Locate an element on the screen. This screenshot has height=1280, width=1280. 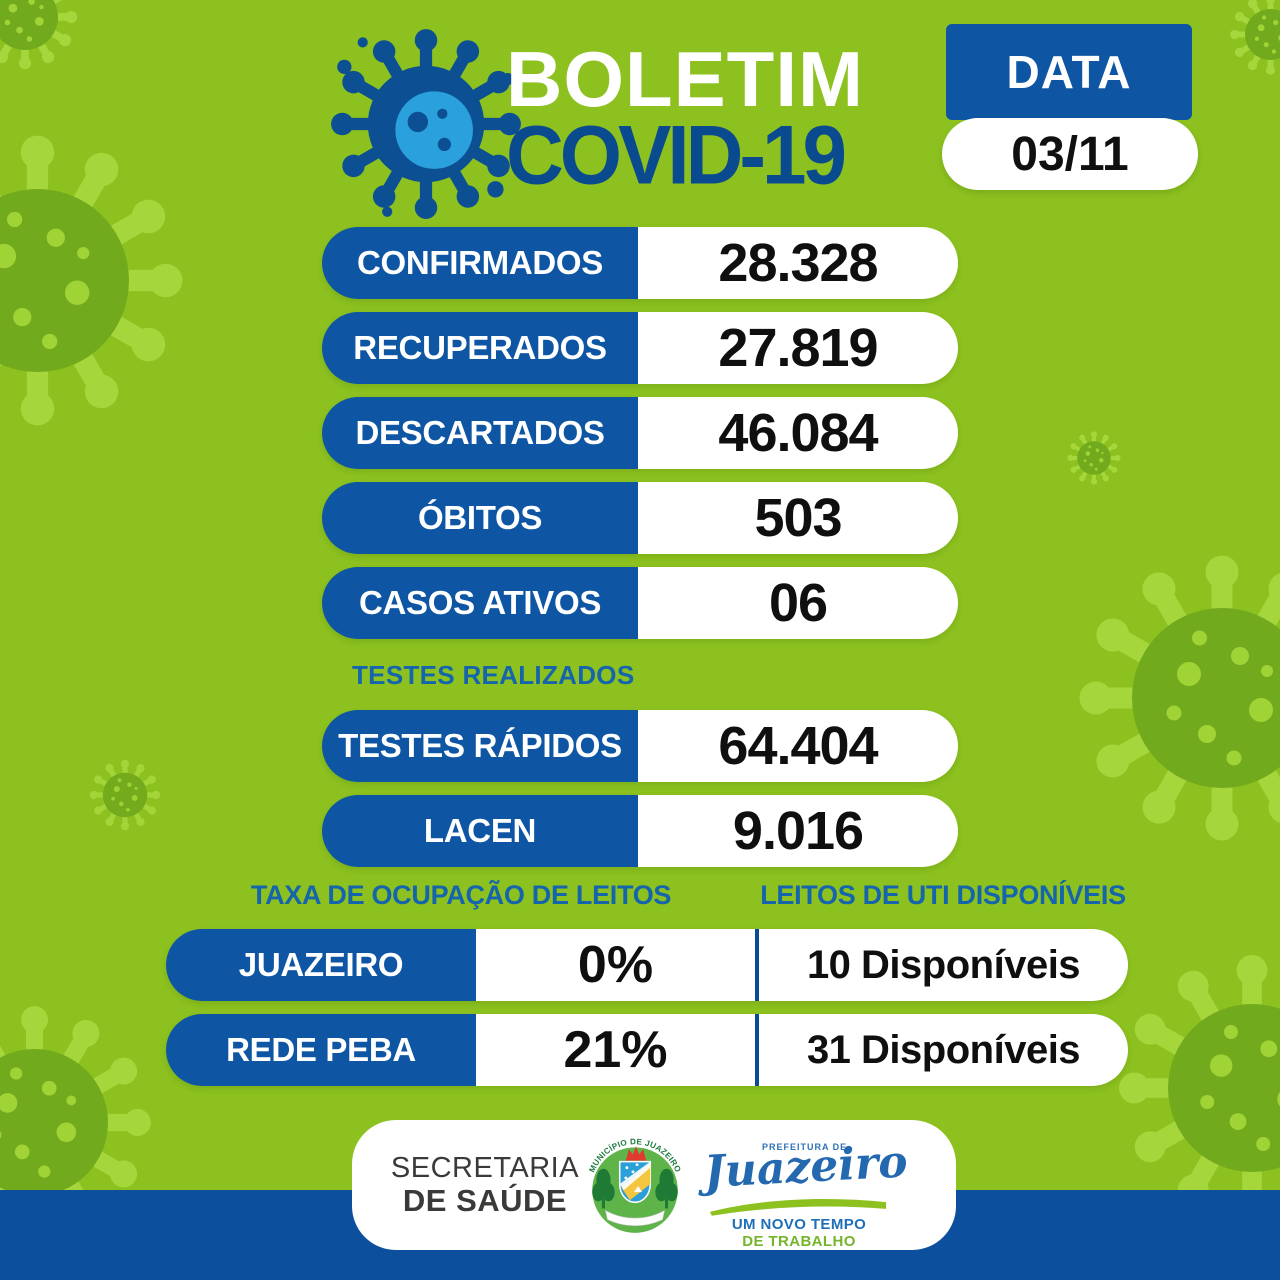
stat-row-obitos: ÓBITOS 503 is located at coordinates (640, 518).